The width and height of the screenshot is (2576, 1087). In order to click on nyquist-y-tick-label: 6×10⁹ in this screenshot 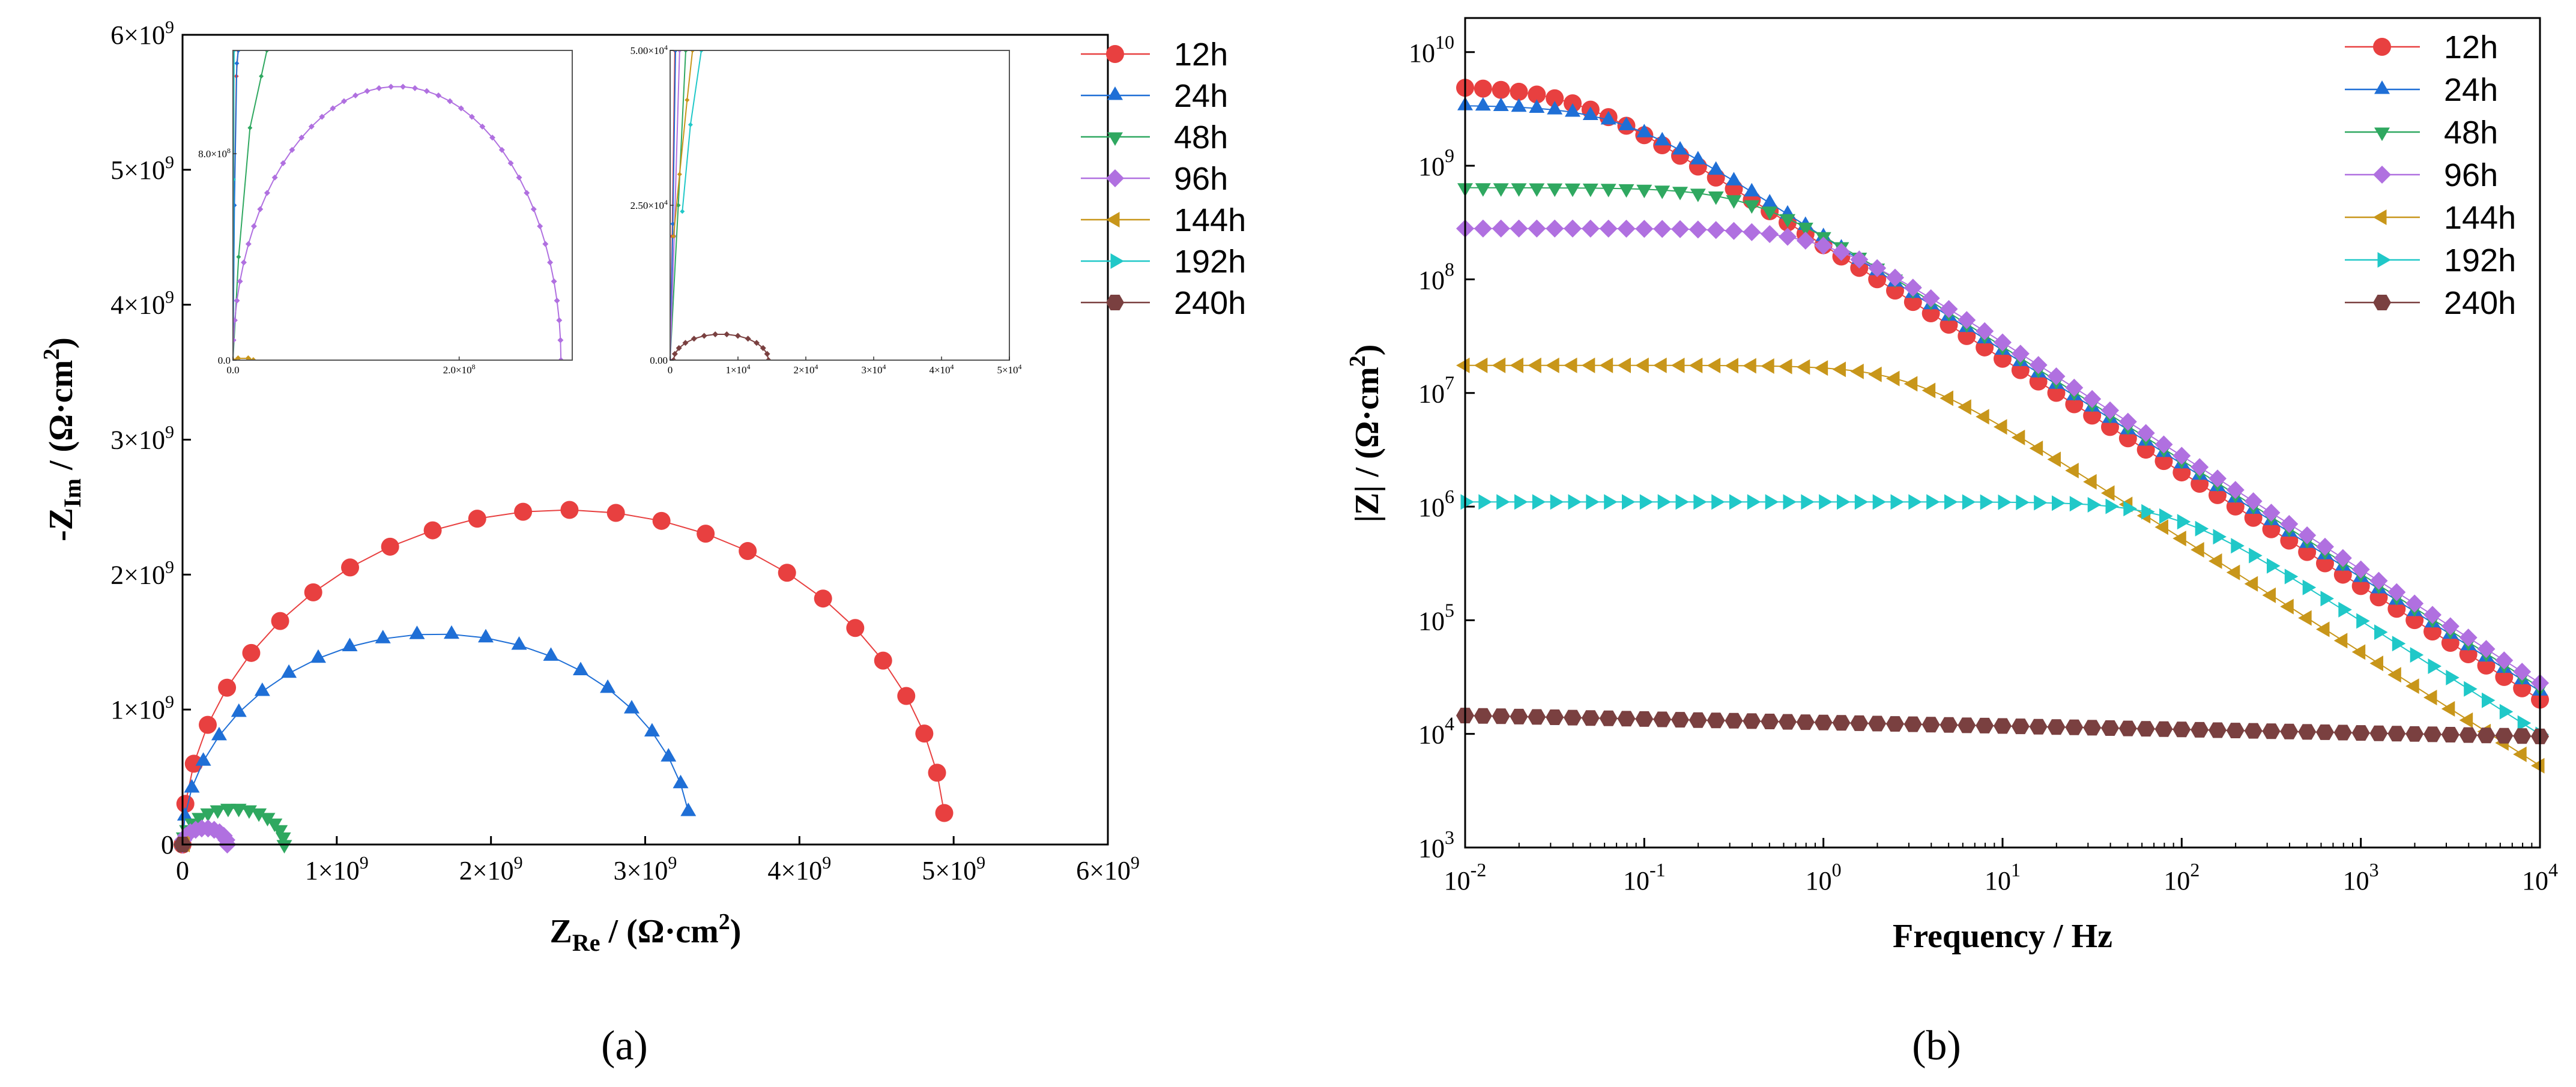, I will do `click(142, 33)`.